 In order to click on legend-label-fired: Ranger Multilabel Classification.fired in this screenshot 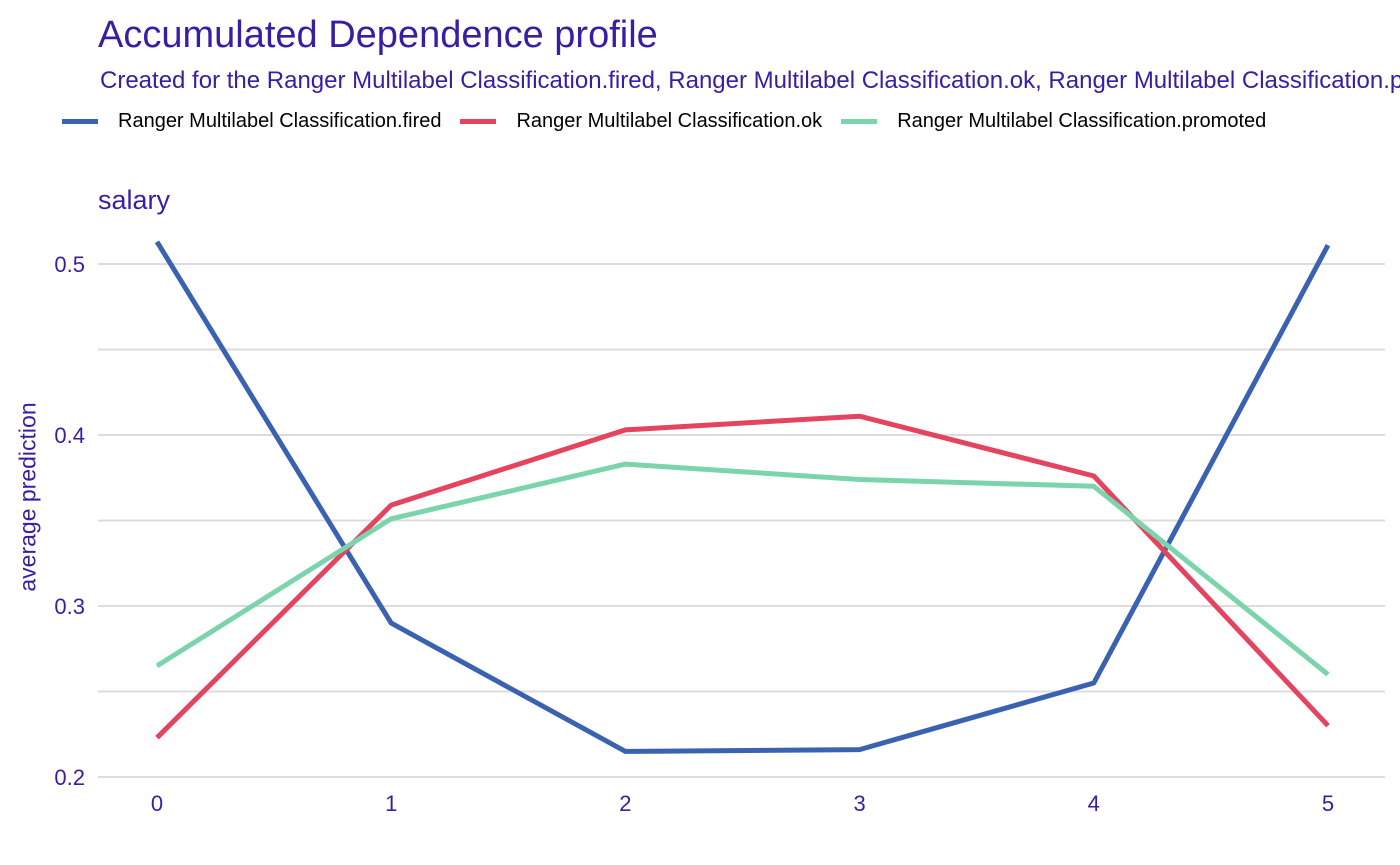, I will do `click(280, 120)`.